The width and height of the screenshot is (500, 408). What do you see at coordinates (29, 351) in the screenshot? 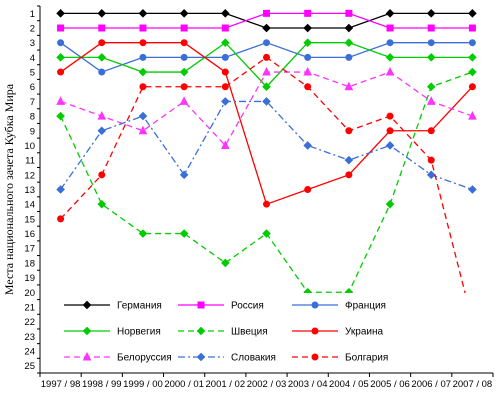
I see `y-tick-label: 24` at bounding box center [29, 351].